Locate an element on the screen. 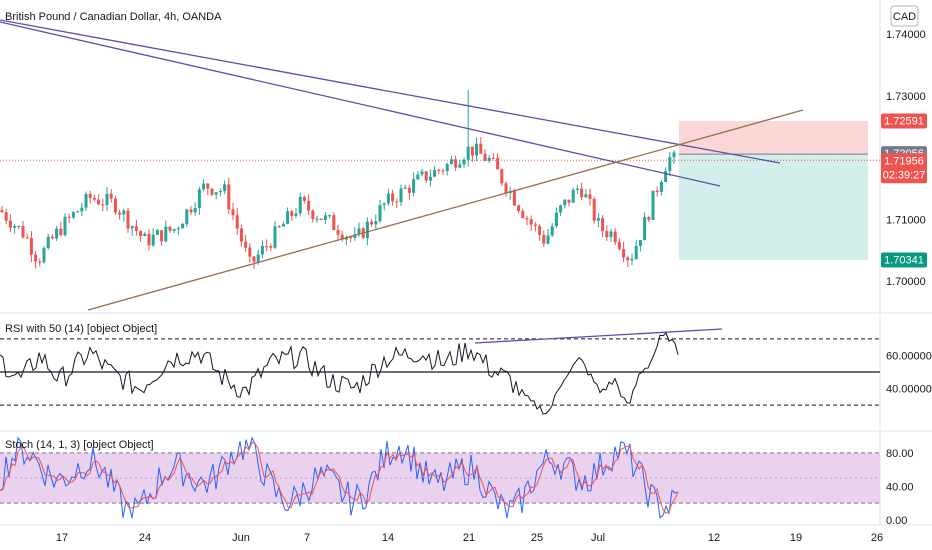 The height and width of the screenshot is (550, 932). stoch-label: Stoch (14, 1, 3) [object Object] is located at coordinates (79, 445).